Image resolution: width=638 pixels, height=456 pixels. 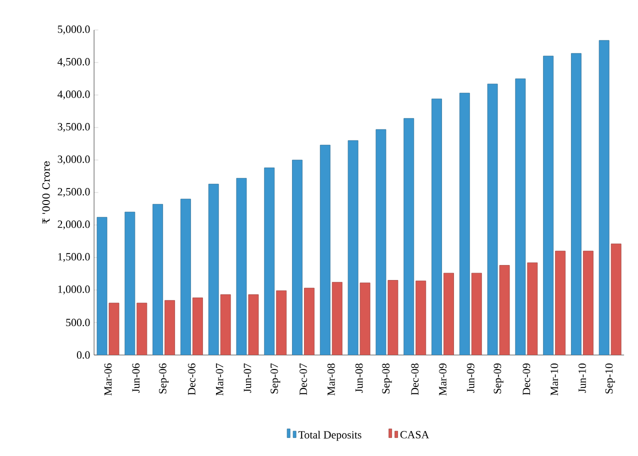 I want to click on legend-label: CASA, so click(x=415, y=434).